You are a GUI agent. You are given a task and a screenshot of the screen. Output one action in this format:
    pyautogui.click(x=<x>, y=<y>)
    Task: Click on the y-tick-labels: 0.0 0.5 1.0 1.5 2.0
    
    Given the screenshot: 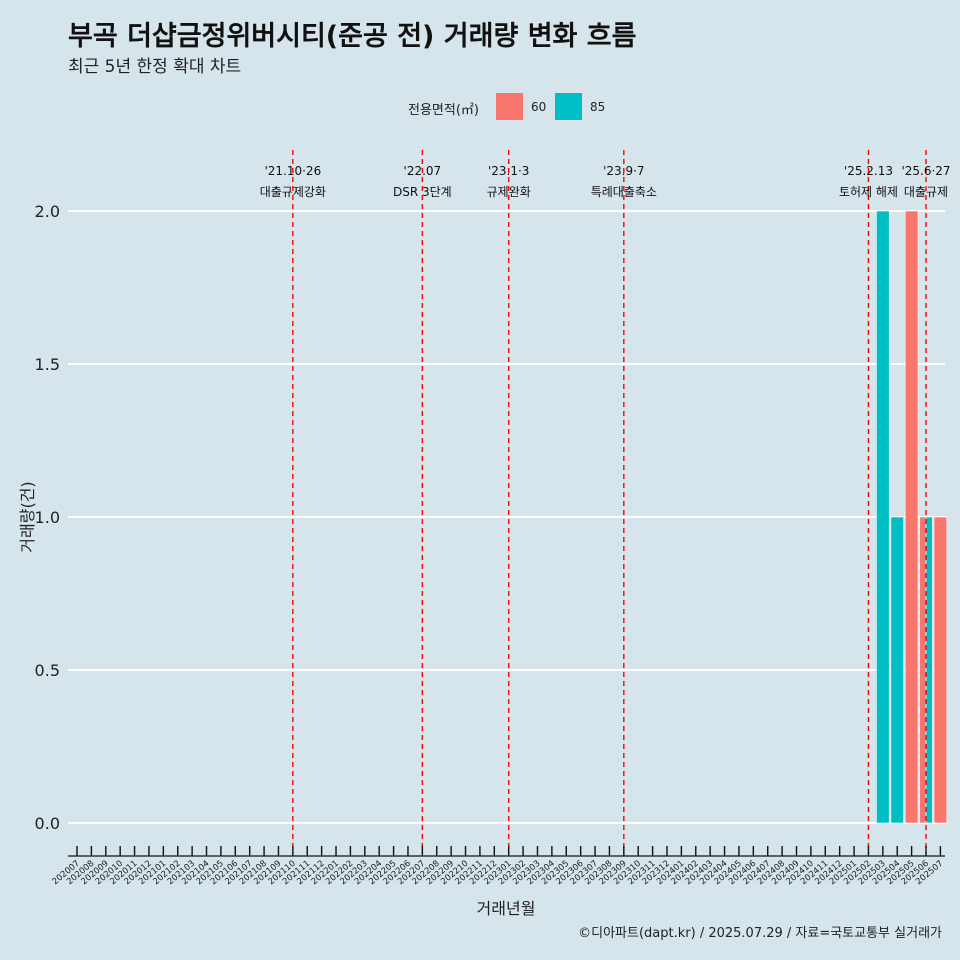 What is the action you would take?
    pyautogui.click(x=47, y=517)
    